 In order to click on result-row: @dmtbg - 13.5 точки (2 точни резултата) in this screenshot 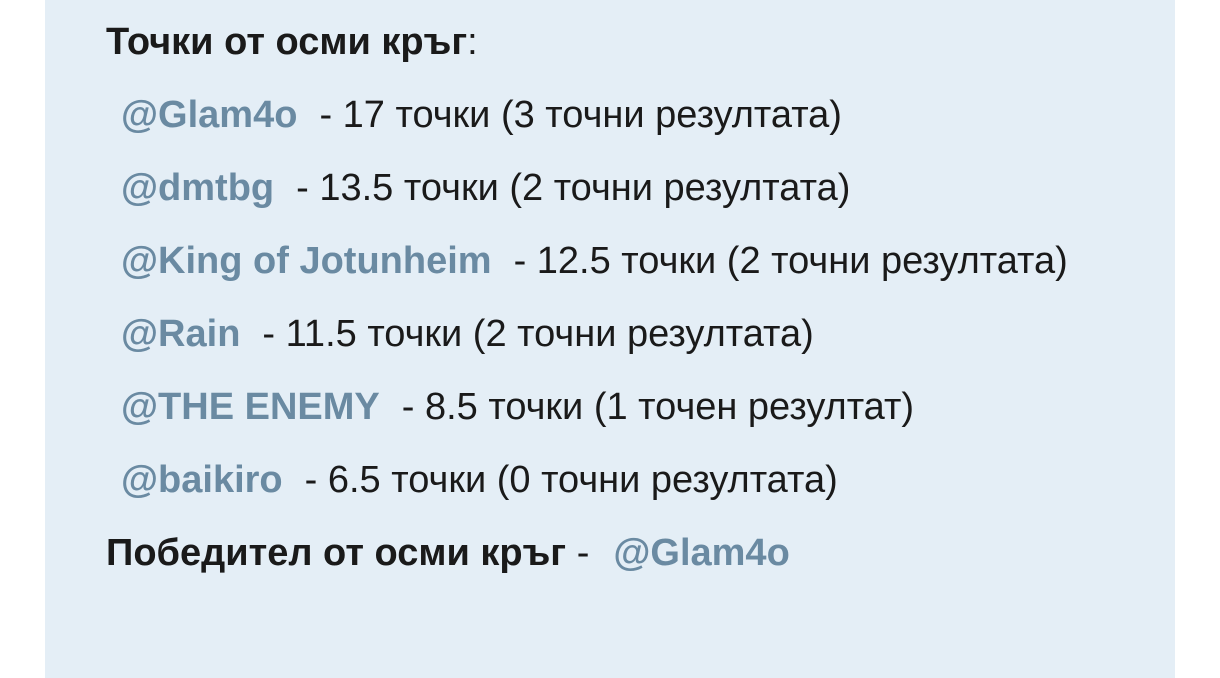, I will do `click(640, 188)`.